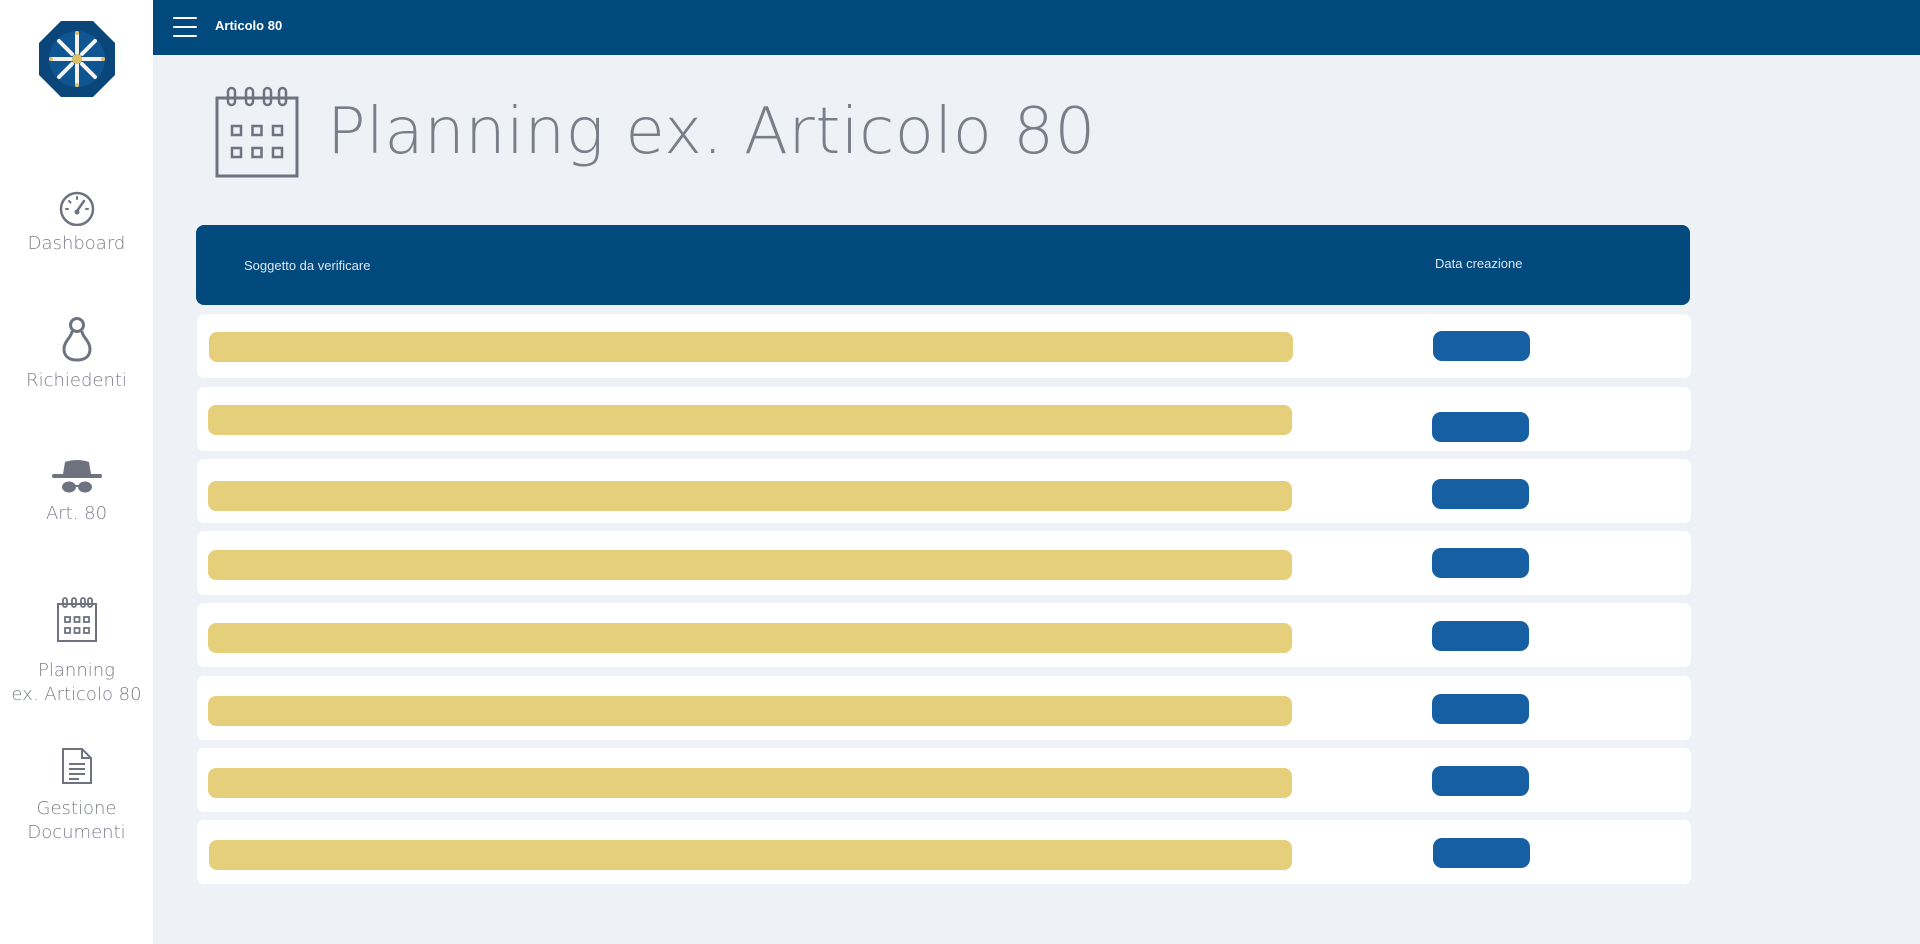 The image size is (1920, 944). I want to click on sidebar-item-dashboard: Dashboard, so click(76, 223).